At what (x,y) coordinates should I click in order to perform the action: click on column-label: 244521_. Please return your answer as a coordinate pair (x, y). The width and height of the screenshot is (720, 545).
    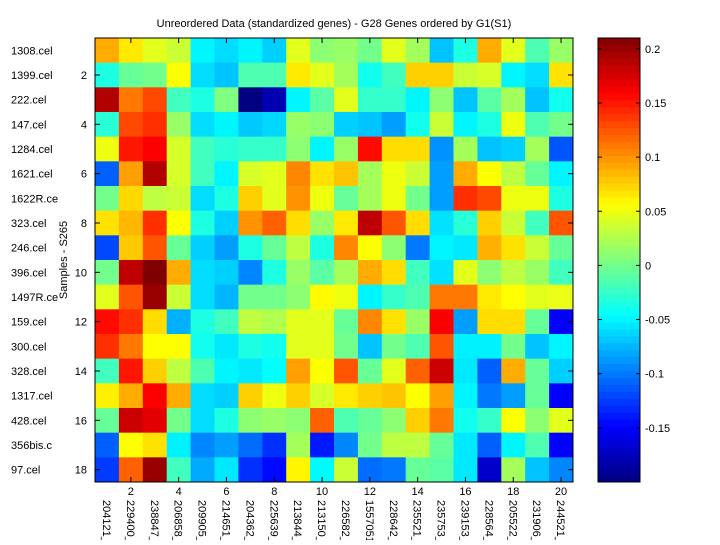
    Looking at the image, I should click on (560, 520).